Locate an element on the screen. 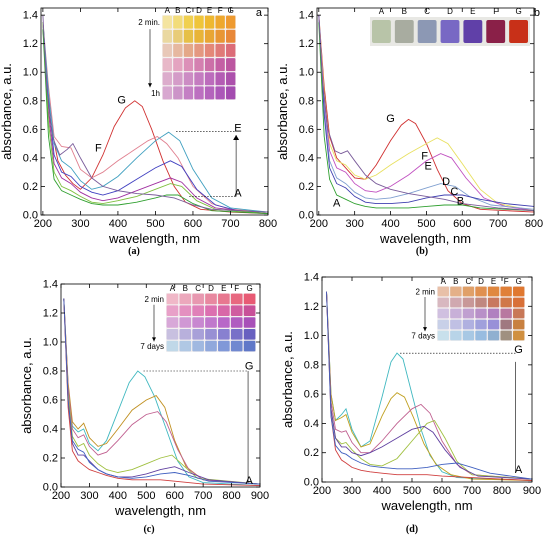 The width and height of the screenshot is (550, 546). y-tick-label: 1.2 is located at coordinates (306, 44).